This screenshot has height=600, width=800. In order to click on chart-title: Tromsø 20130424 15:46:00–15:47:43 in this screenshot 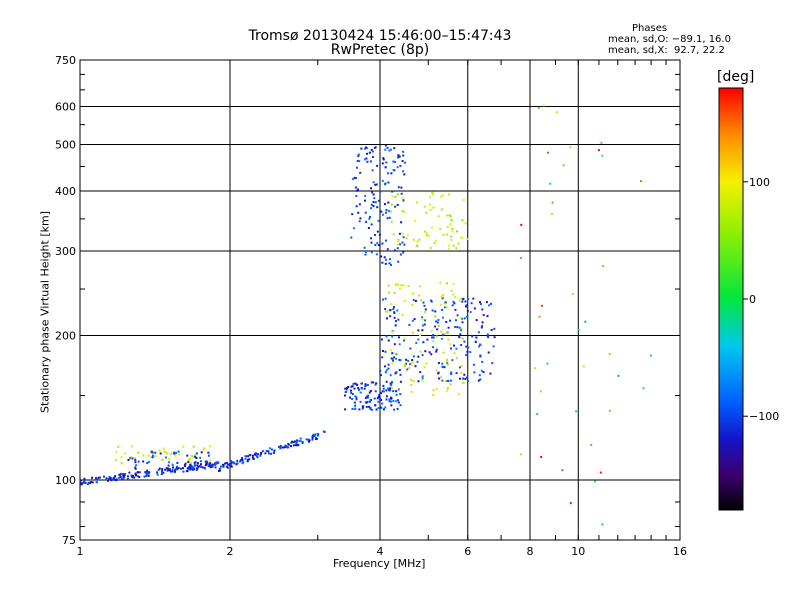, I will do `click(380, 36)`.